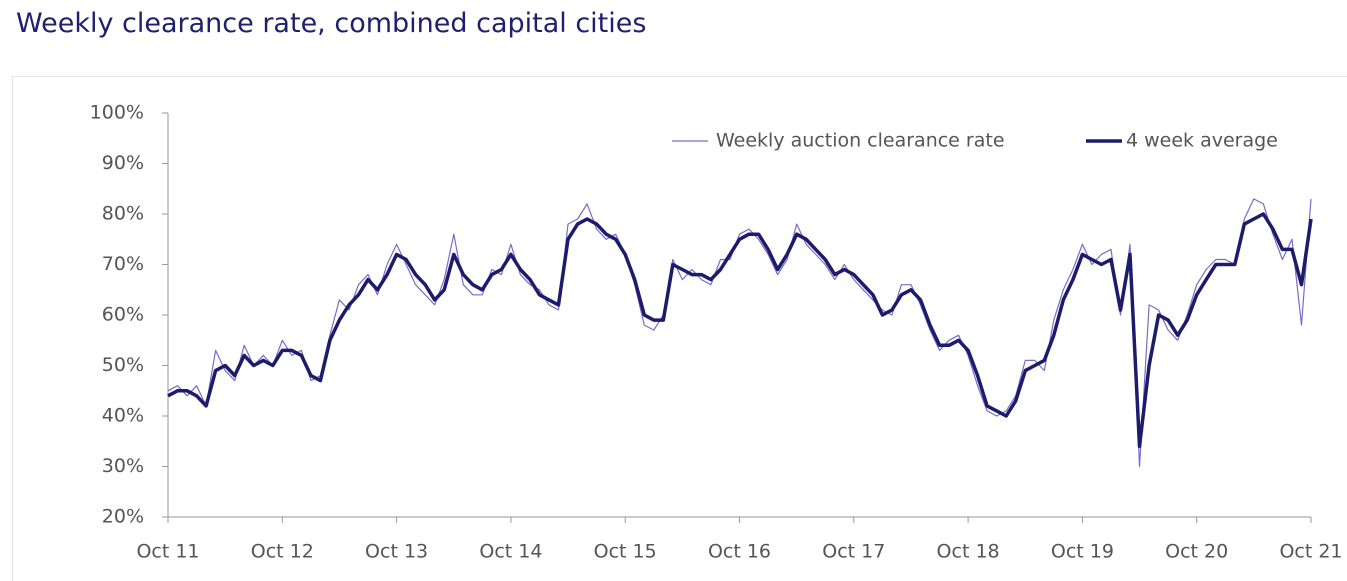 The height and width of the screenshot is (581, 1347). Describe the element at coordinates (1310, 552) in the screenshot. I see `x-tick-label: Oct 21` at that location.